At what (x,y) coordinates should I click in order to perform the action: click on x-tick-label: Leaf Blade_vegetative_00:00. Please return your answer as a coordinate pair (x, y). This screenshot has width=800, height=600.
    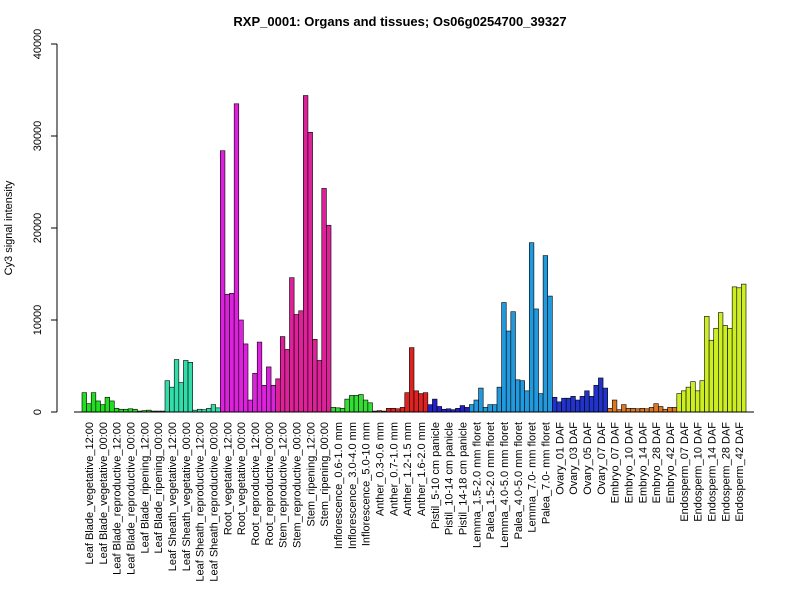
    Looking at the image, I should click on (104, 493).